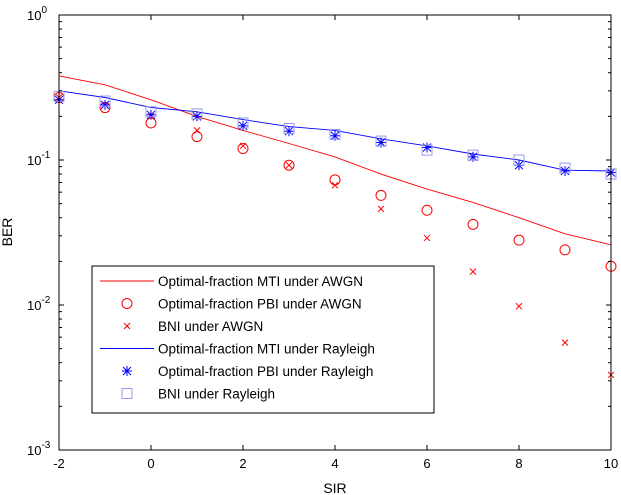  I want to click on legend-entry: Optimal-fraction MTI under Rayleigh, so click(237, 349).